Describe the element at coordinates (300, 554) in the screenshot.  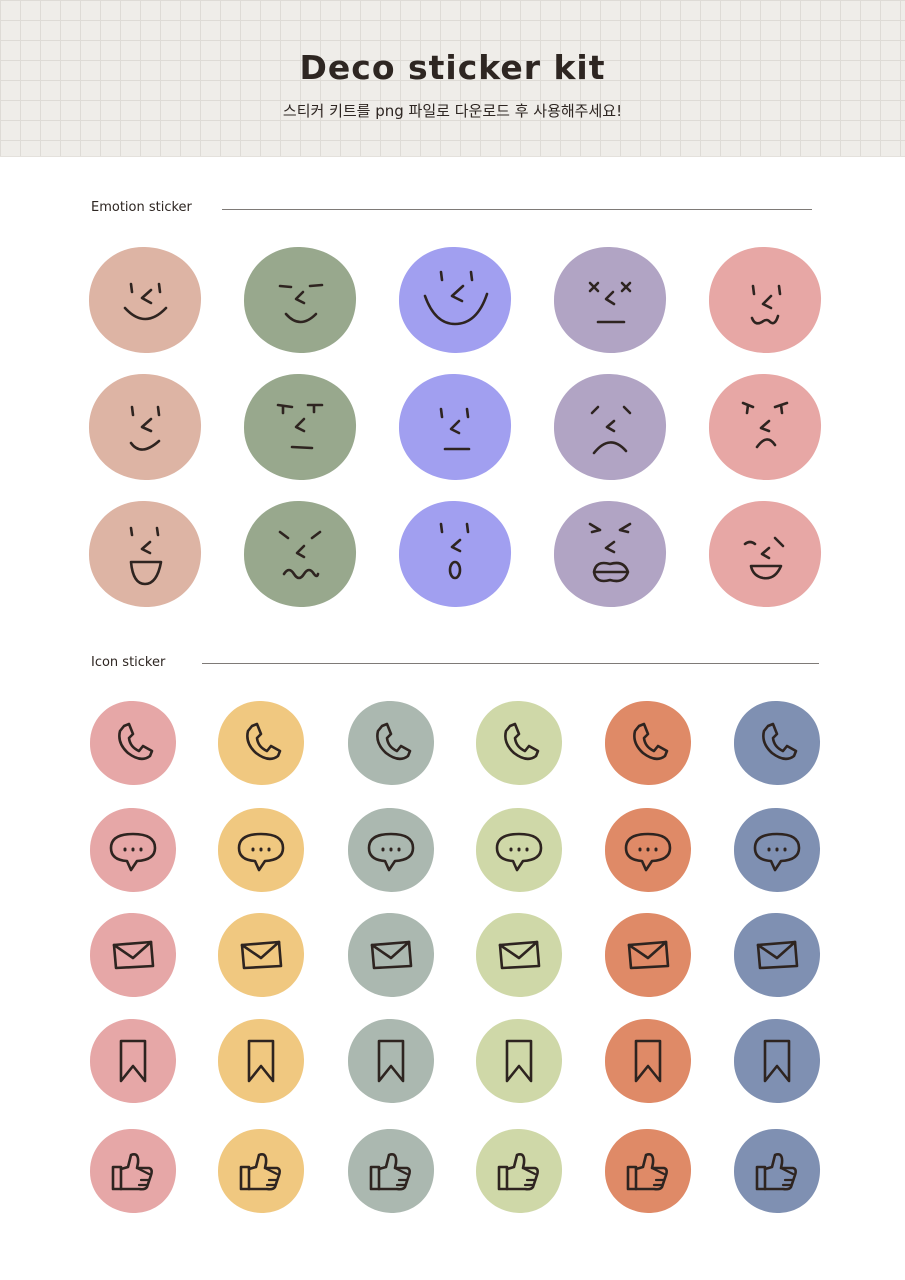
I see `emotion-sticker-wavy-frown` at that location.